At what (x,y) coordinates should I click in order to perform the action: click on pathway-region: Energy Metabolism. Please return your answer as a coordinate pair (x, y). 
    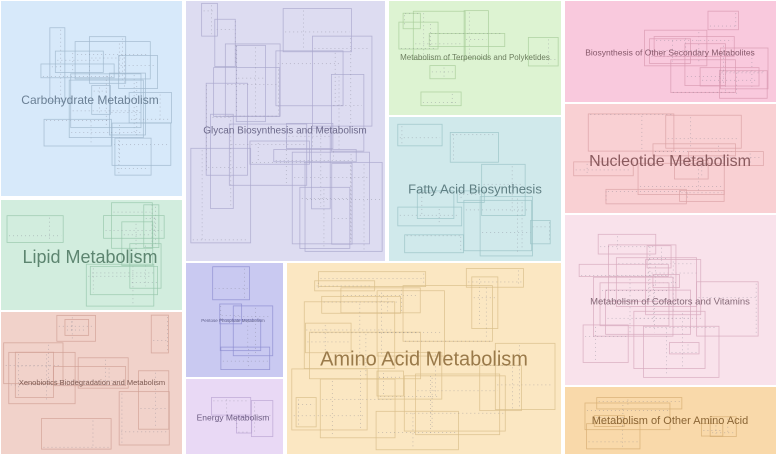
    Looking at the image, I should click on (234, 416).